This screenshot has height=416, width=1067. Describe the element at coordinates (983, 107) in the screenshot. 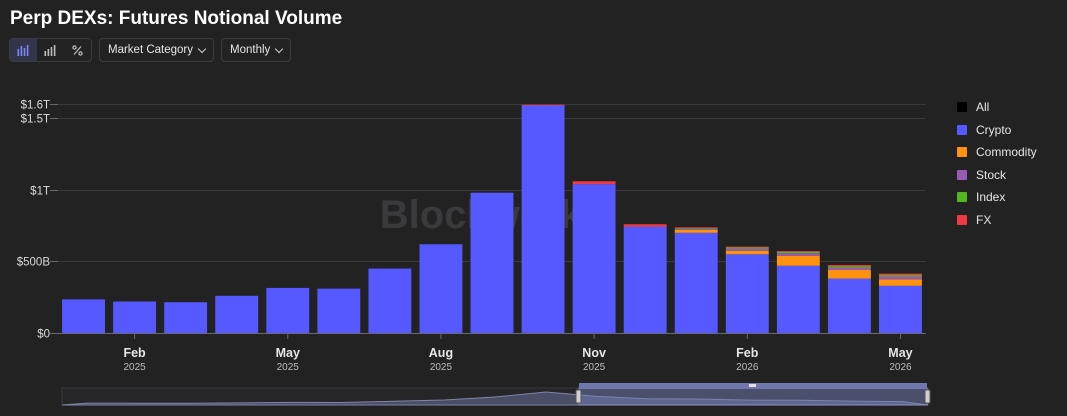

I see `legend-label: All` at that location.